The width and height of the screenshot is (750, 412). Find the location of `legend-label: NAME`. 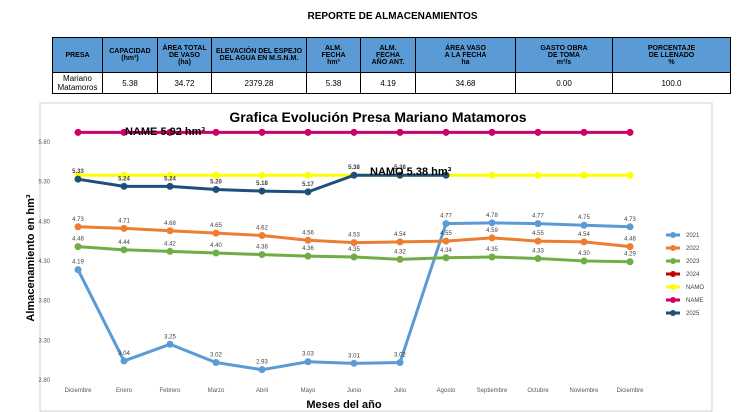

legend-label: NAME is located at coordinates (694, 301).